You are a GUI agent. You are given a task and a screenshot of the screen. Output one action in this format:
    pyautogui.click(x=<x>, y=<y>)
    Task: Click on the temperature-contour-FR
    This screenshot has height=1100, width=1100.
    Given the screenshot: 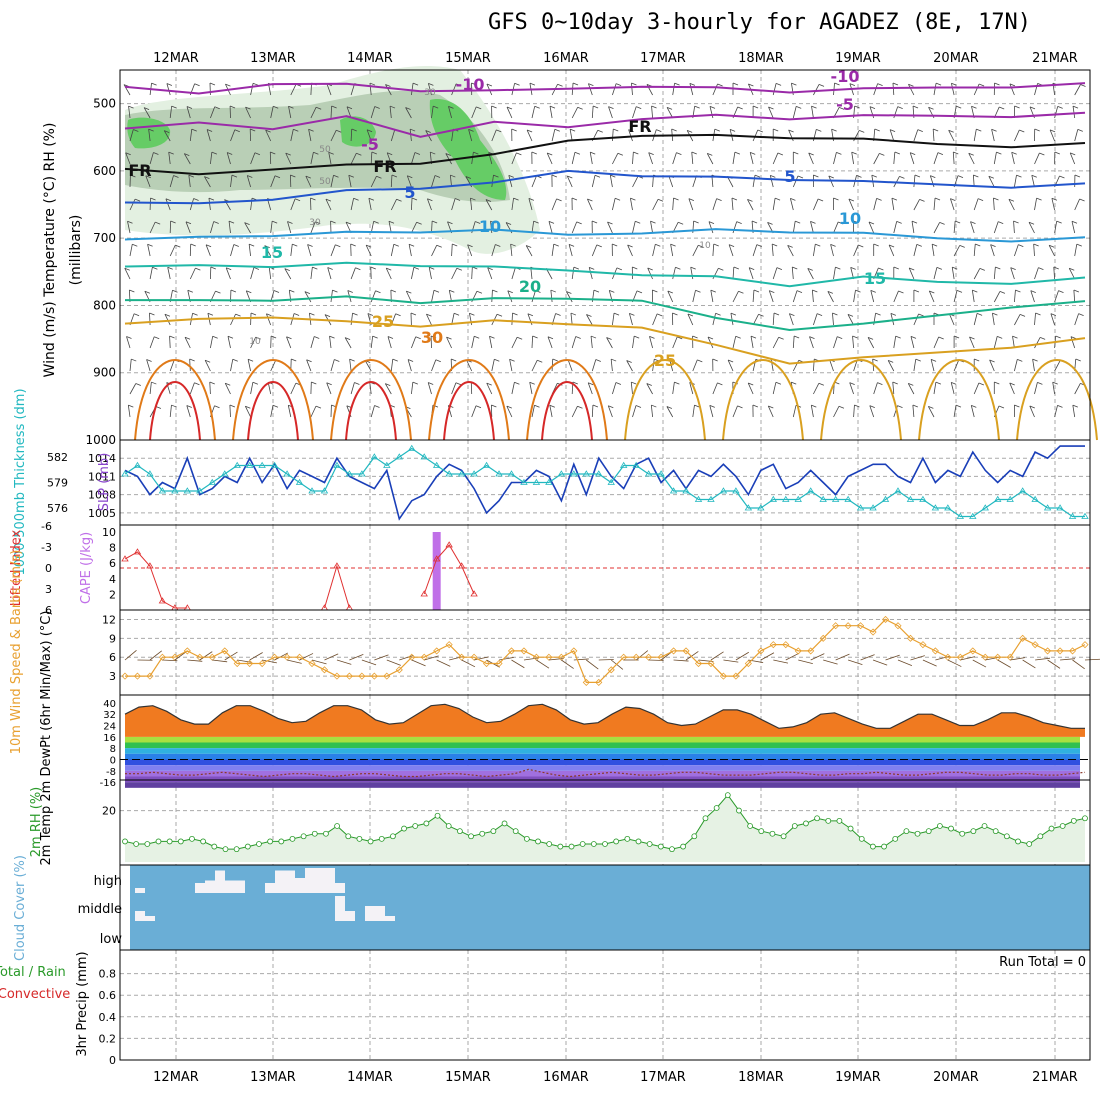 What is the action you would take?
    pyautogui.click(x=605, y=154)
    